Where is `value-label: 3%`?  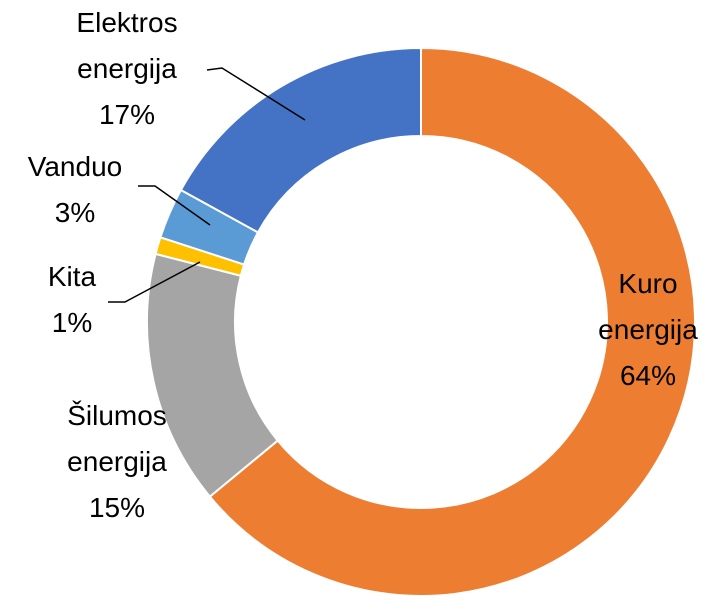 value-label: 3% is located at coordinates (75, 212).